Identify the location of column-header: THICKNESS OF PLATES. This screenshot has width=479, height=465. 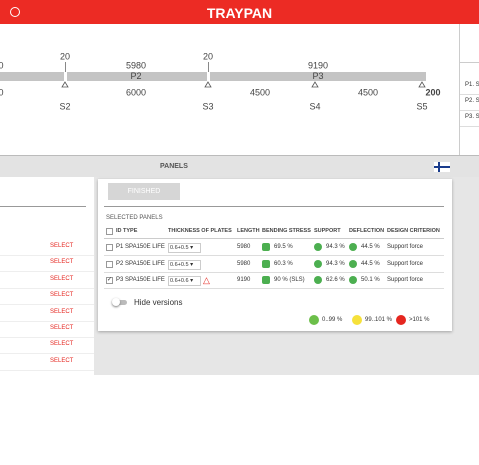
(200, 231).